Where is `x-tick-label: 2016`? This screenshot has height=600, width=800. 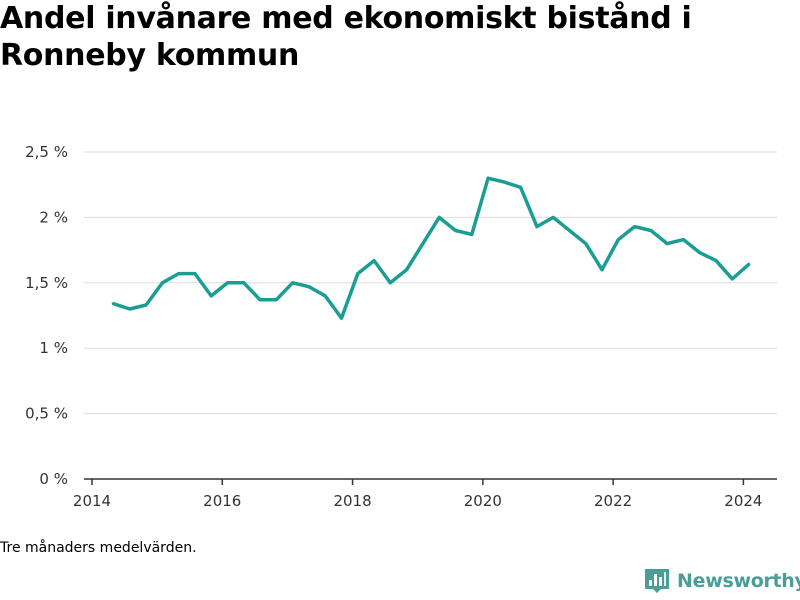 x-tick-label: 2016 is located at coordinates (222, 501).